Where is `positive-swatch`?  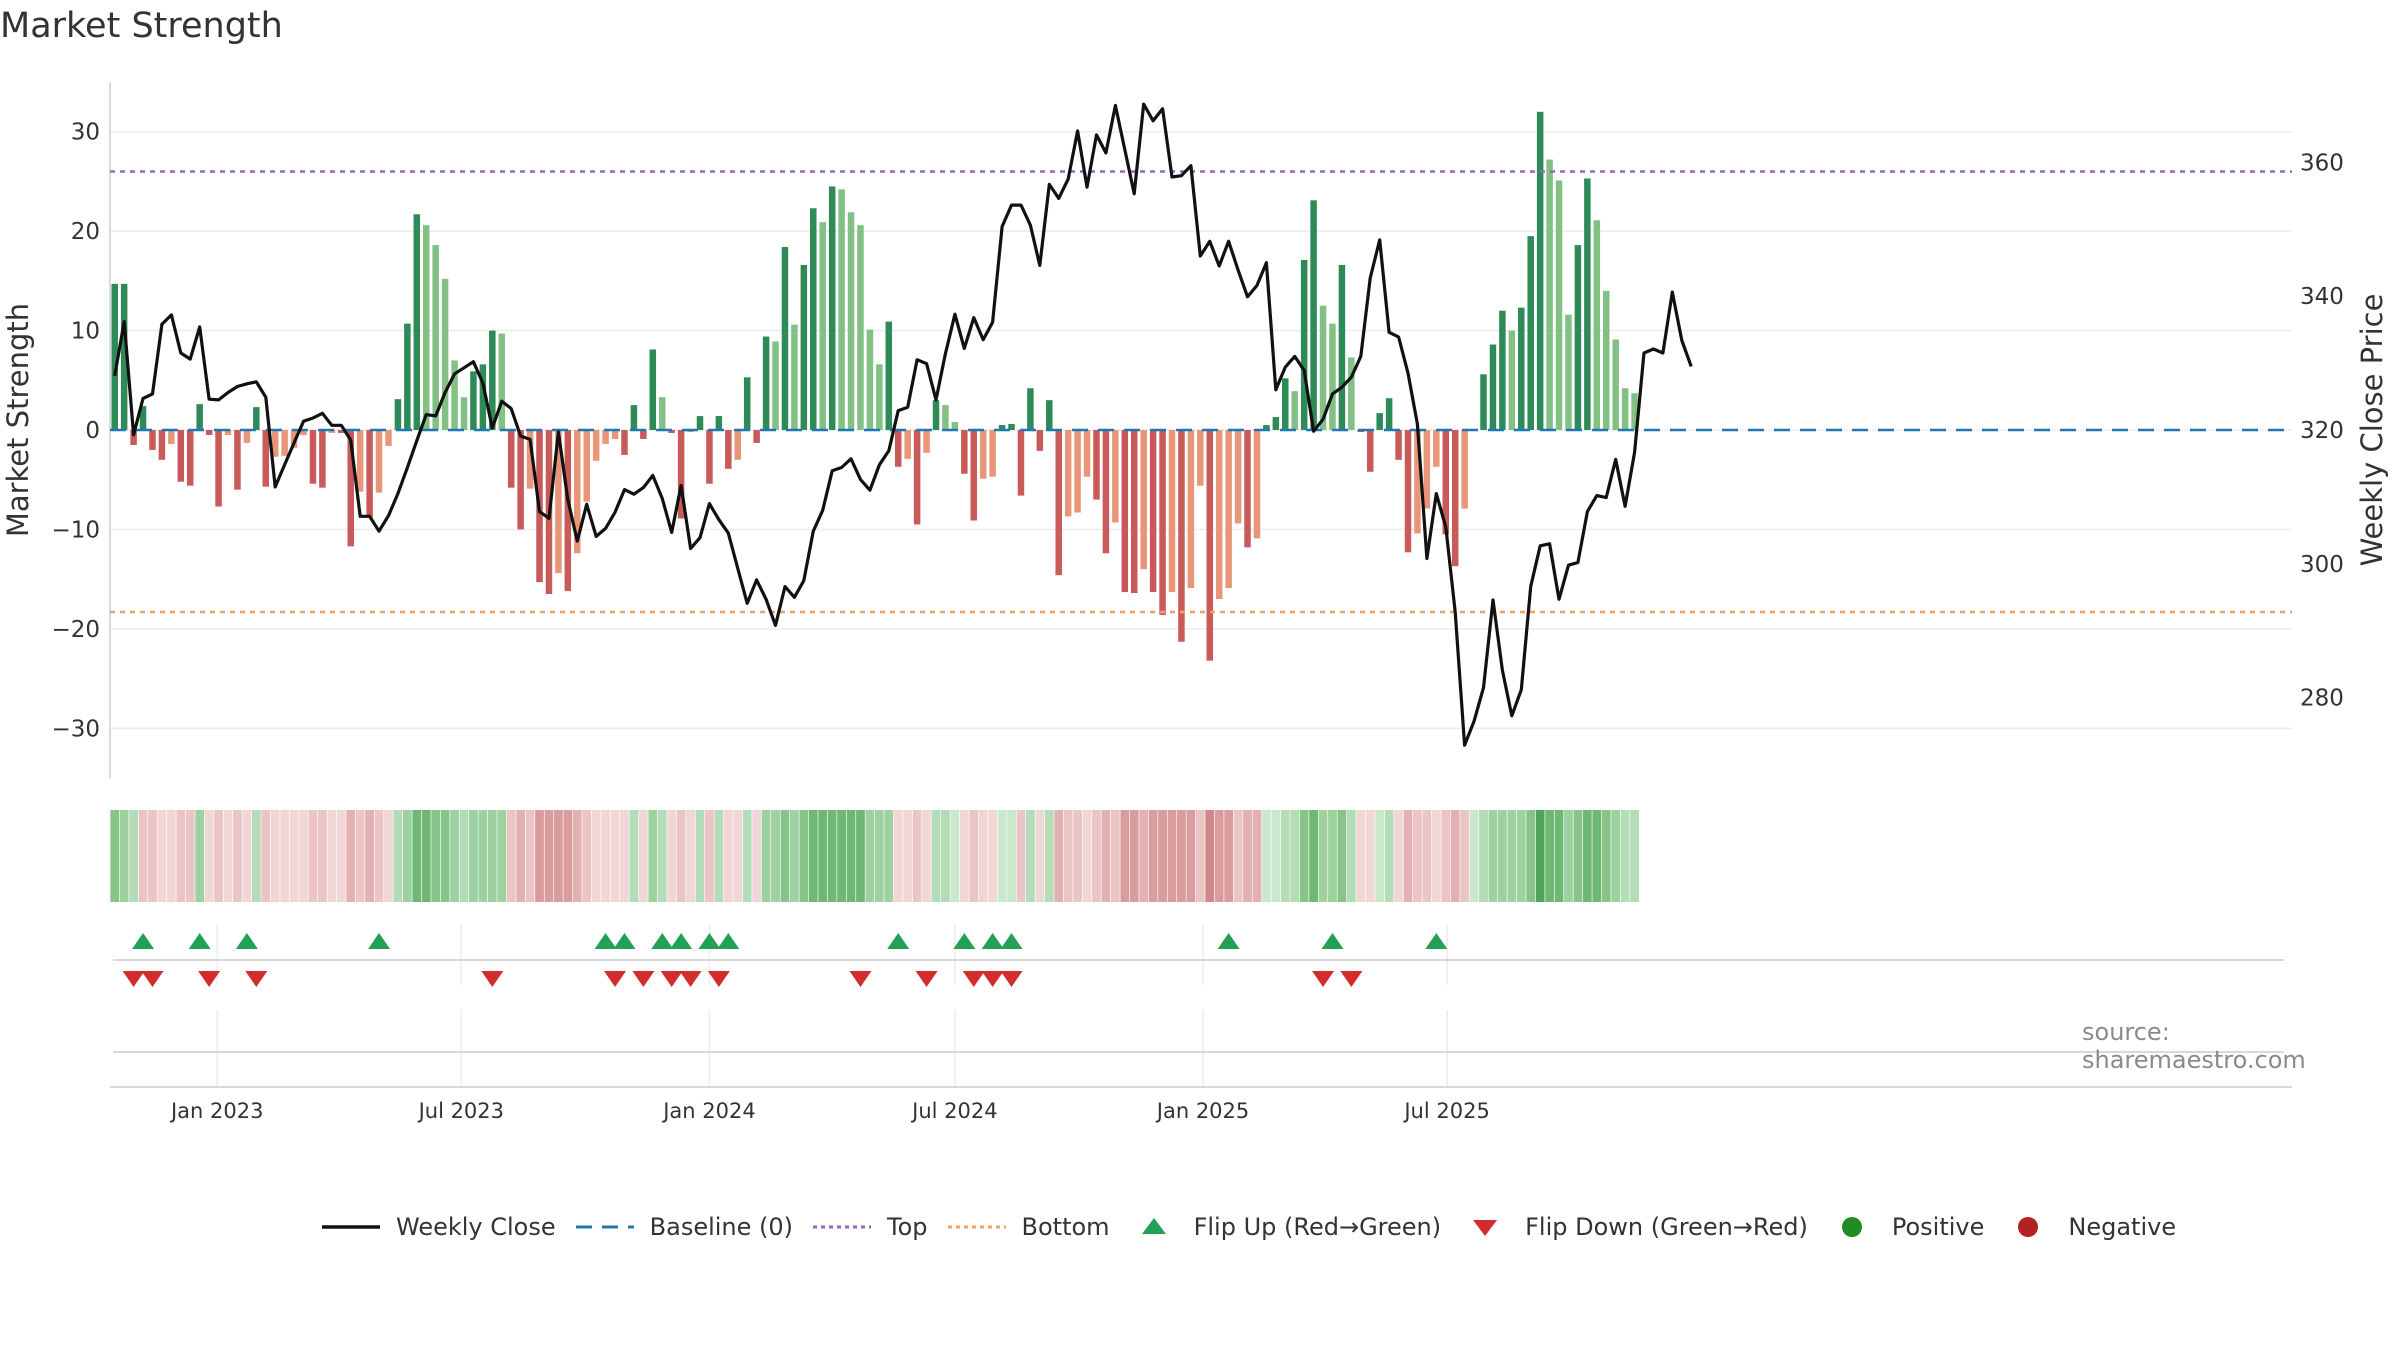 positive-swatch is located at coordinates (1851, 1227).